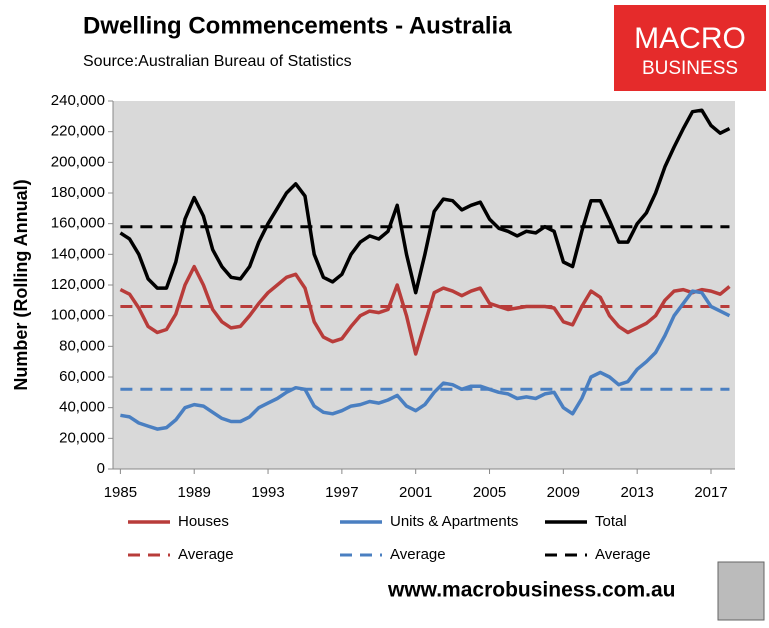 The width and height of the screenshot is (769, 628). What do you see at coordinates (78, 192) in the screenshot?
I see `y-tick-label: 180,000` at bounding box center [78, 192].